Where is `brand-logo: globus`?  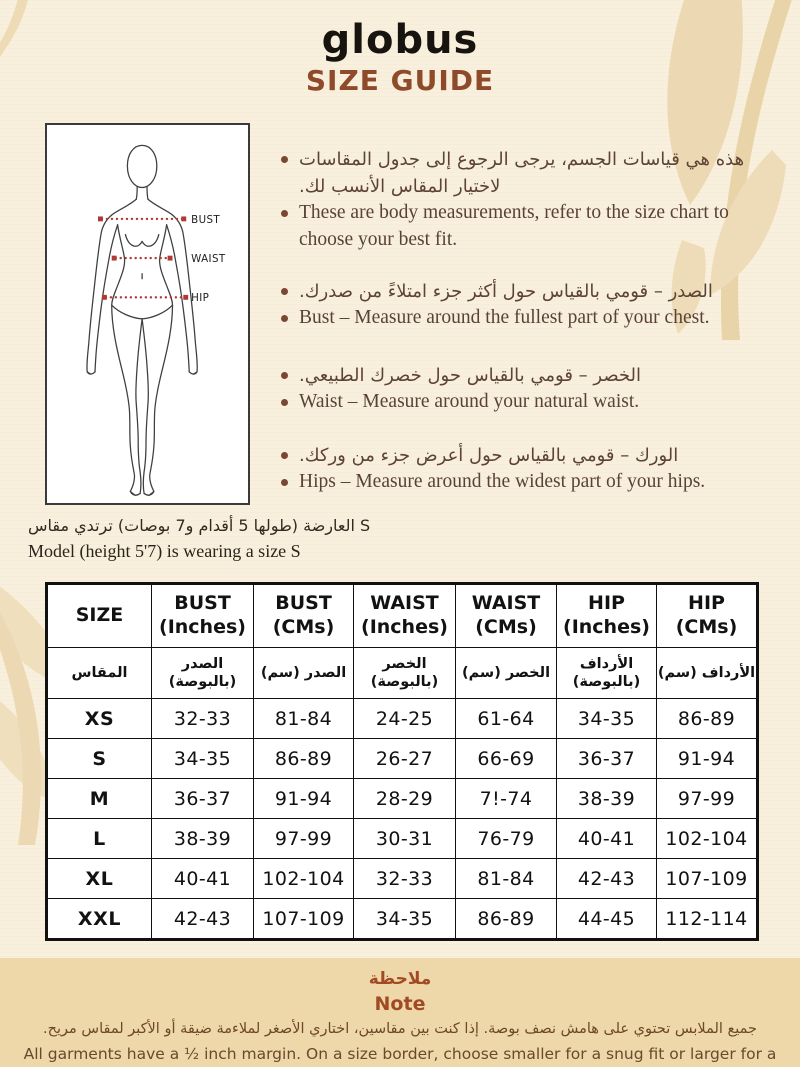
brand-logo: globus is located at coordinates (400, 40).